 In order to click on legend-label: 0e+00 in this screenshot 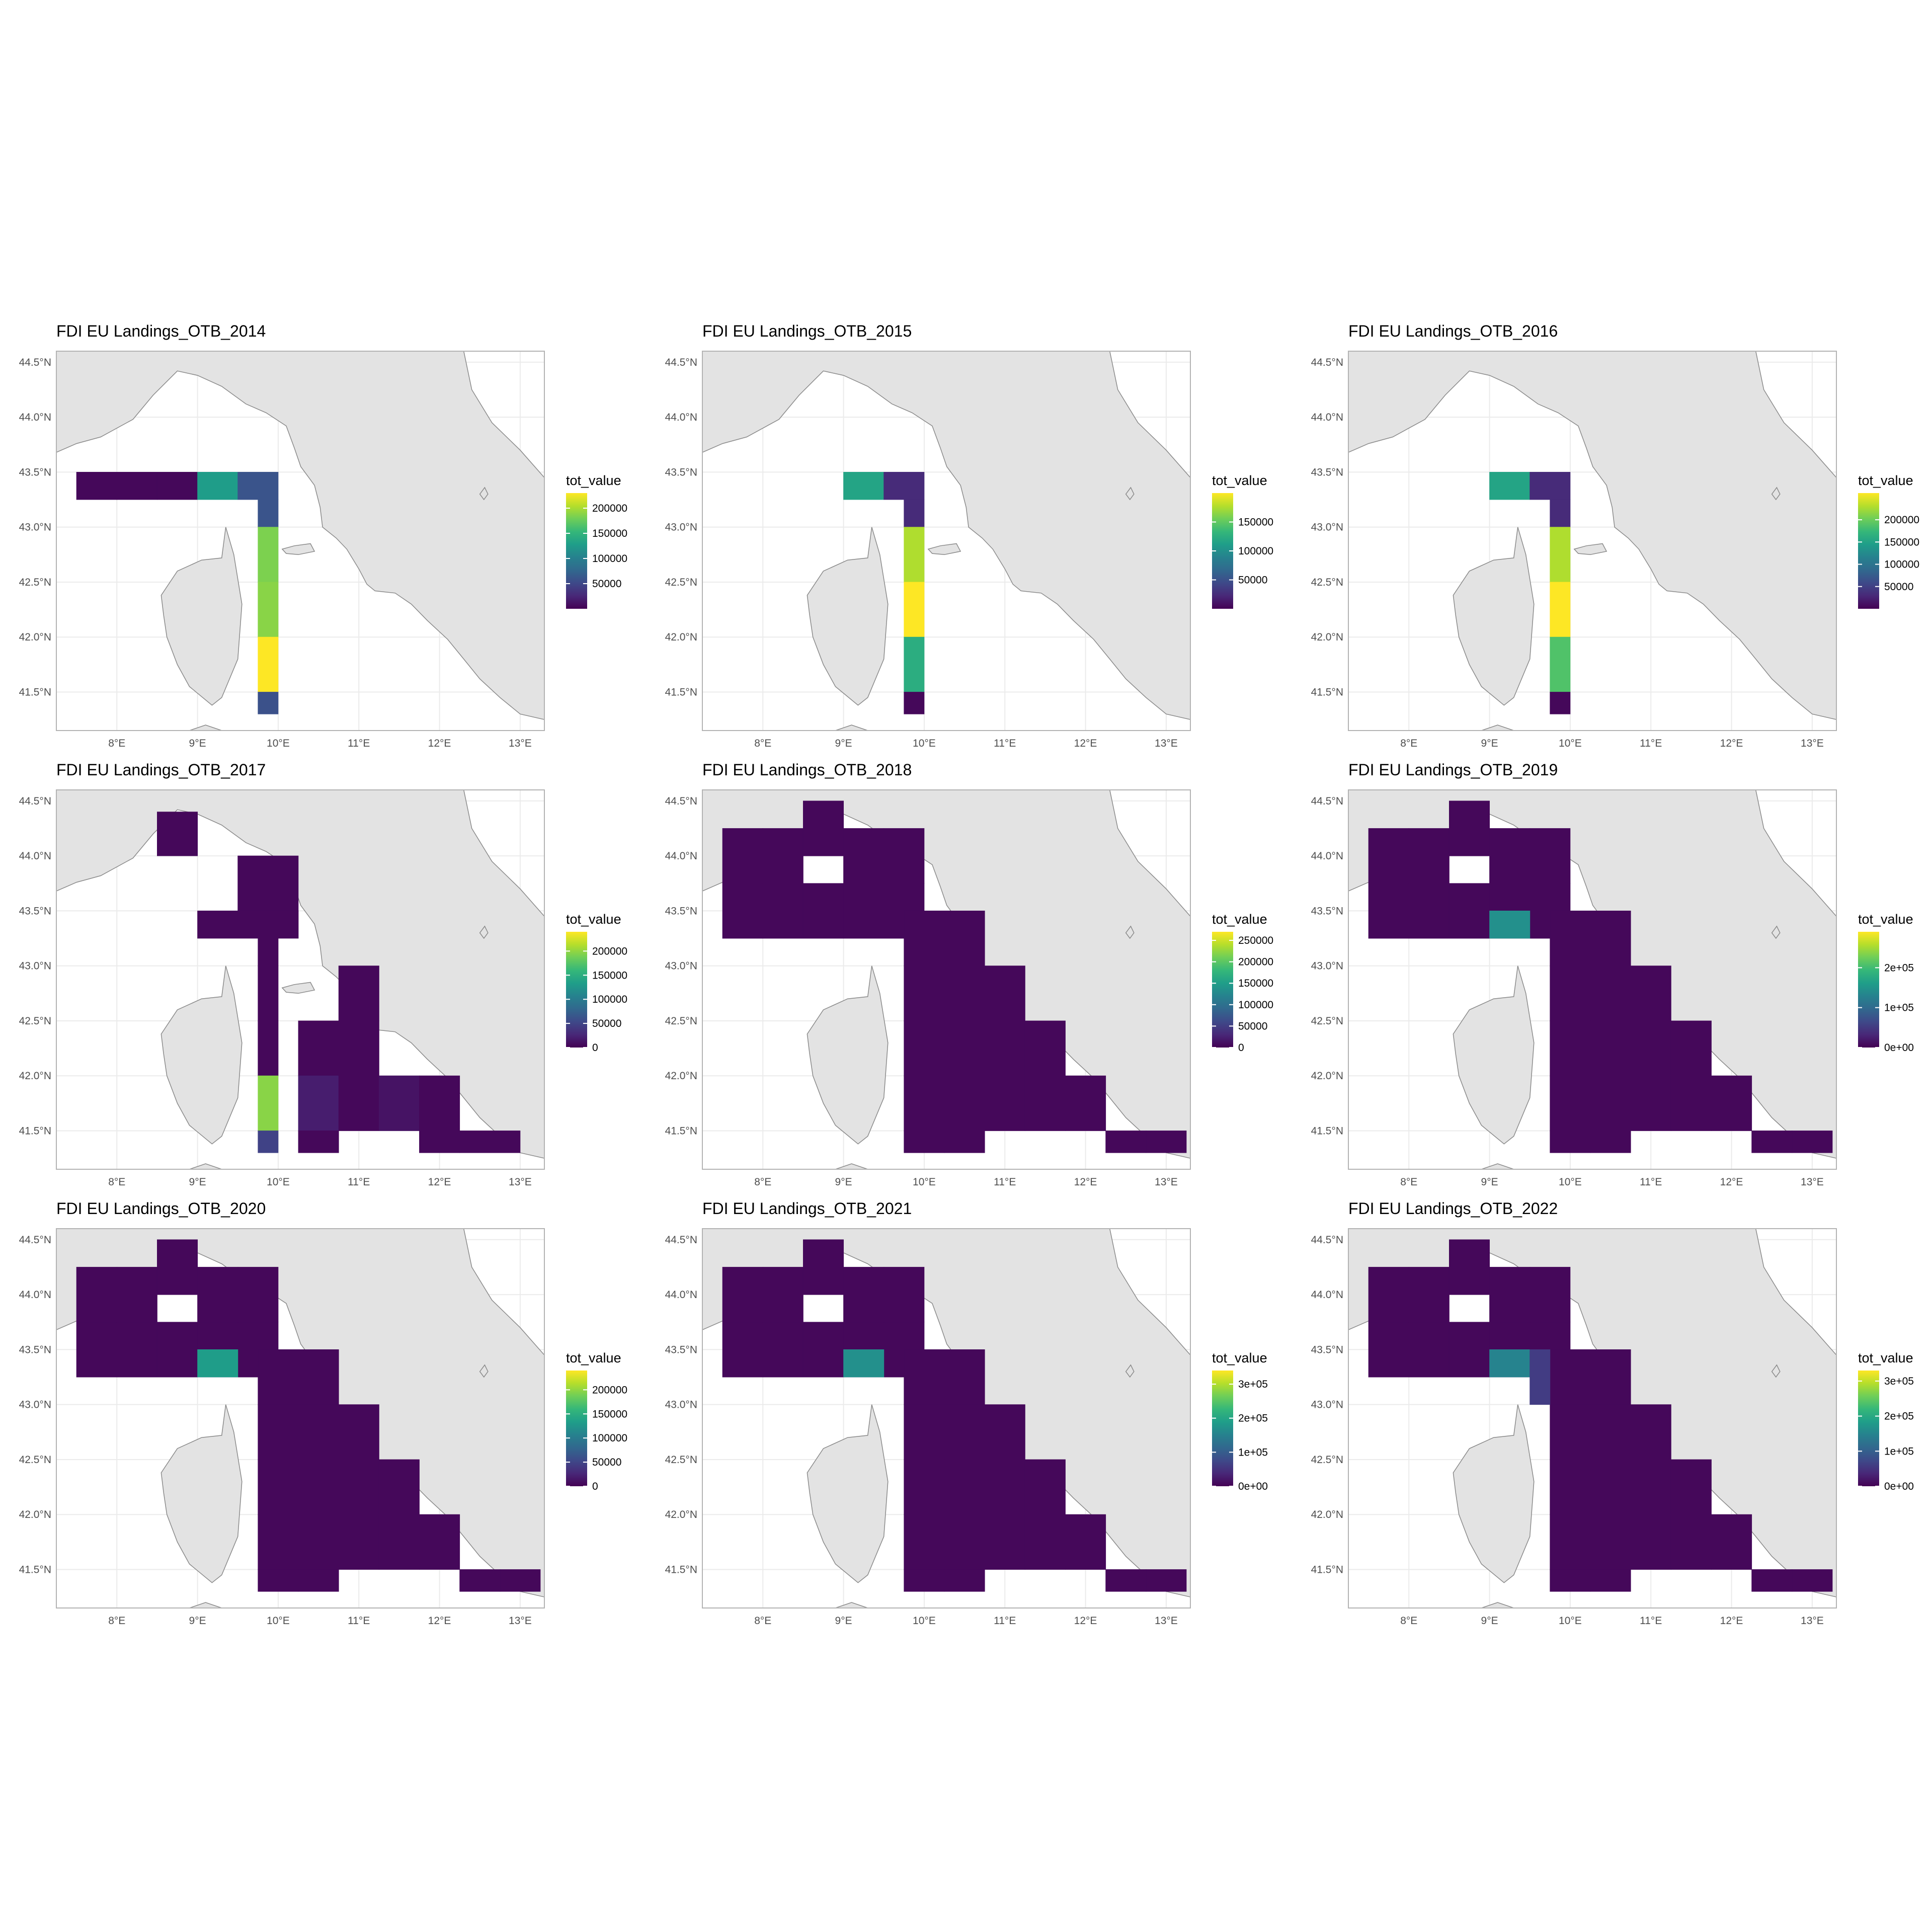, I will do `click(1899, 1487)`.